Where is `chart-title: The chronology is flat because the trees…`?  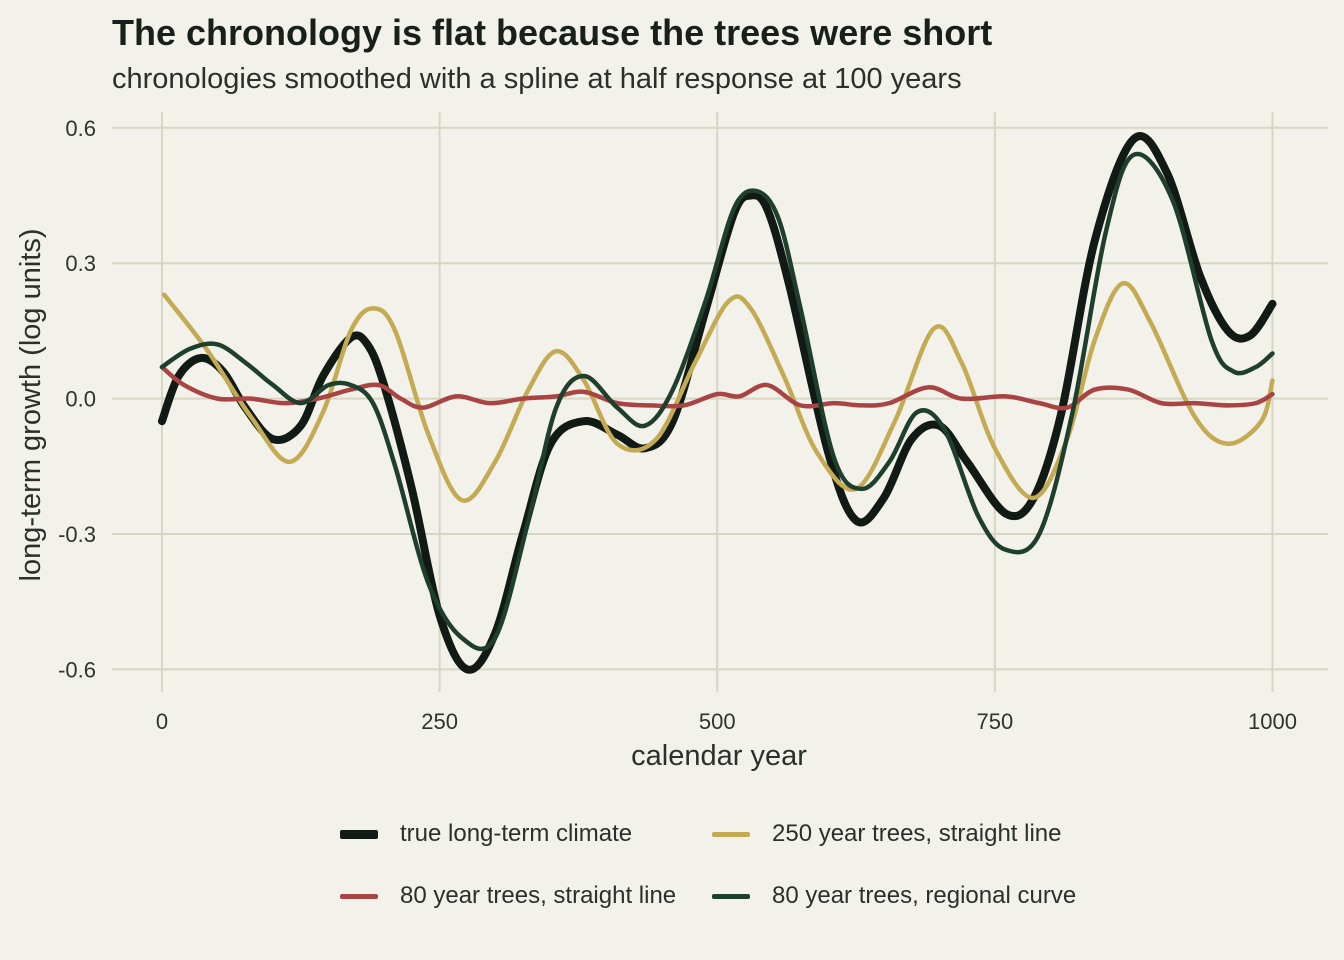 chart-title: The chronology is flat because the trees… is located at coordinates (552, 32).